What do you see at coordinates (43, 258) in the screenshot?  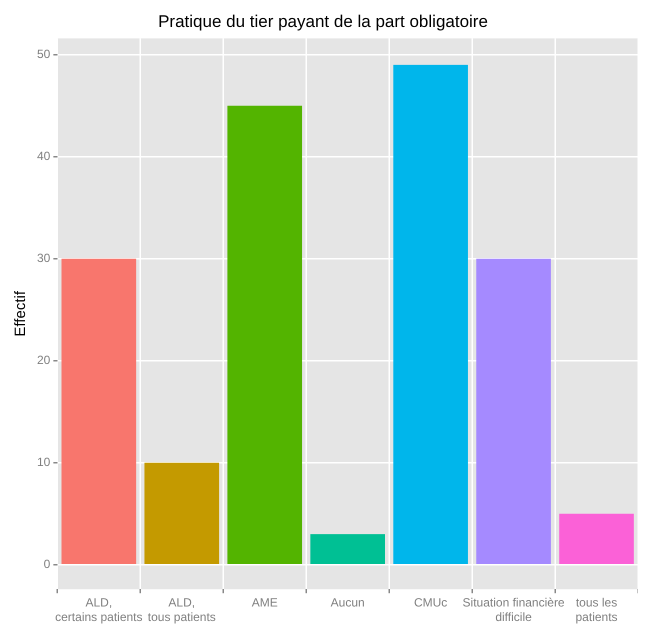 I see `y-tick-label: 30` at bounding box center [43, 258].